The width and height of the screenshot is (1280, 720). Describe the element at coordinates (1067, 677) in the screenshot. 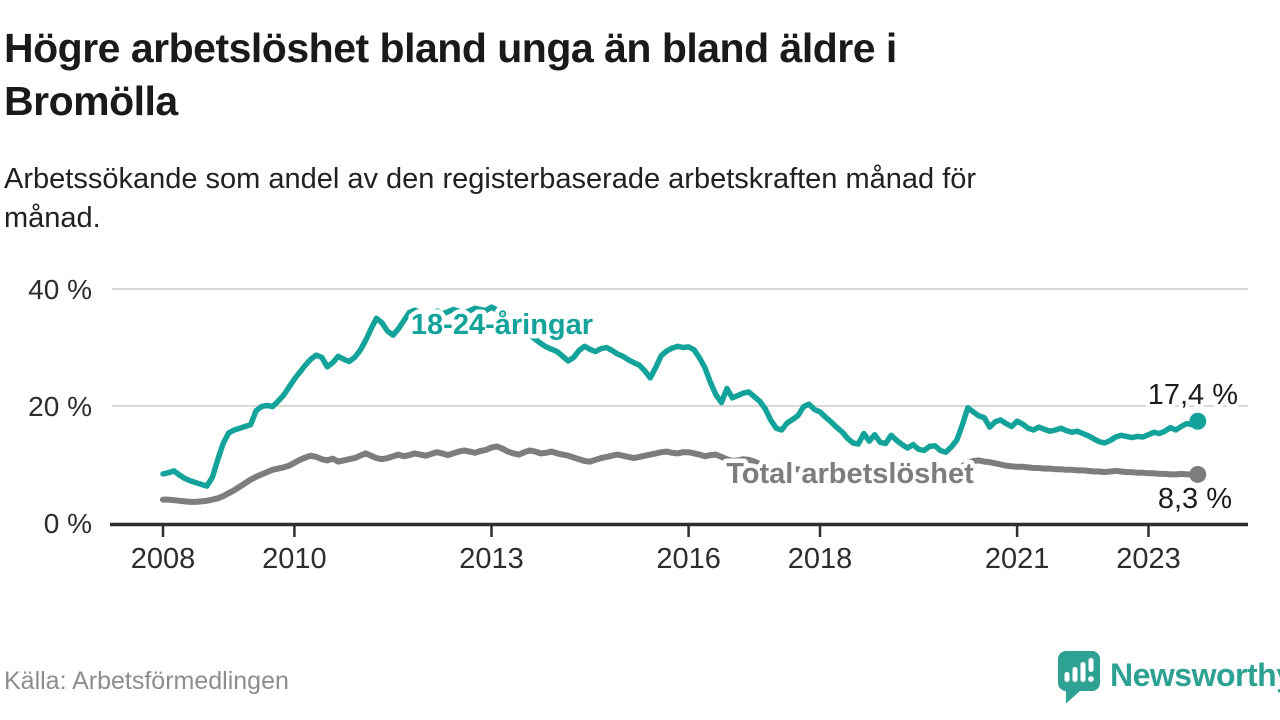

I see `bar-small` at that location.